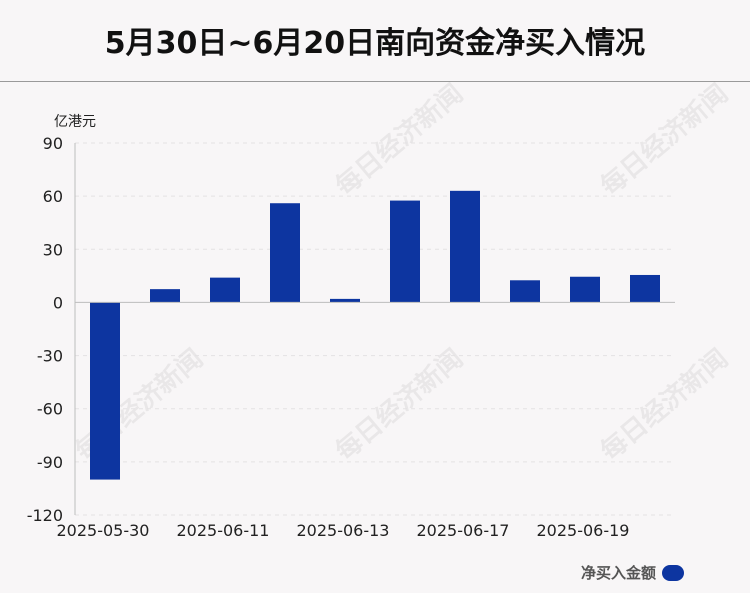 The width and height of the screenshot is (750, 593). What do you see at coordinates (375, 43) in the screenshot?
I see `page-title: 5月30日~6月20日南向资金净买入情况` at bounding box center [375, 43].